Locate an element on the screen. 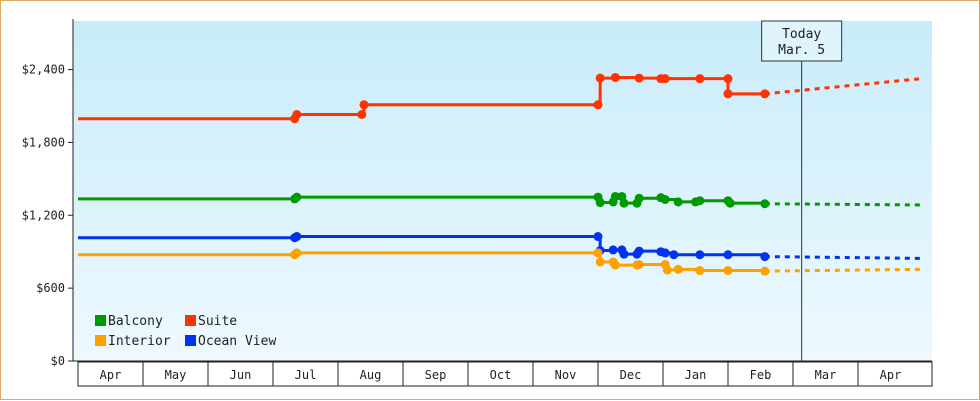  today-box is located at coordinates (802, 41).